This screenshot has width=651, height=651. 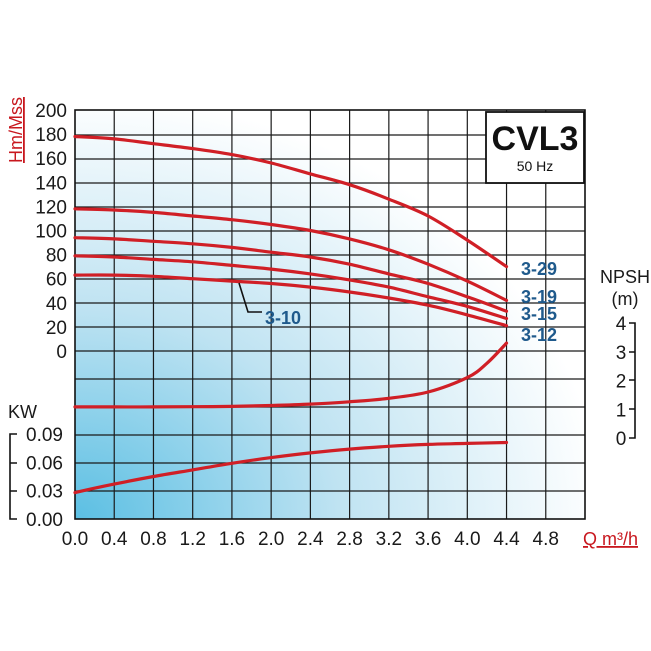 What do you see at coordinates (291, 375) in the screenshot?
I see `npsh-curve` at bounding box center [291, 375].